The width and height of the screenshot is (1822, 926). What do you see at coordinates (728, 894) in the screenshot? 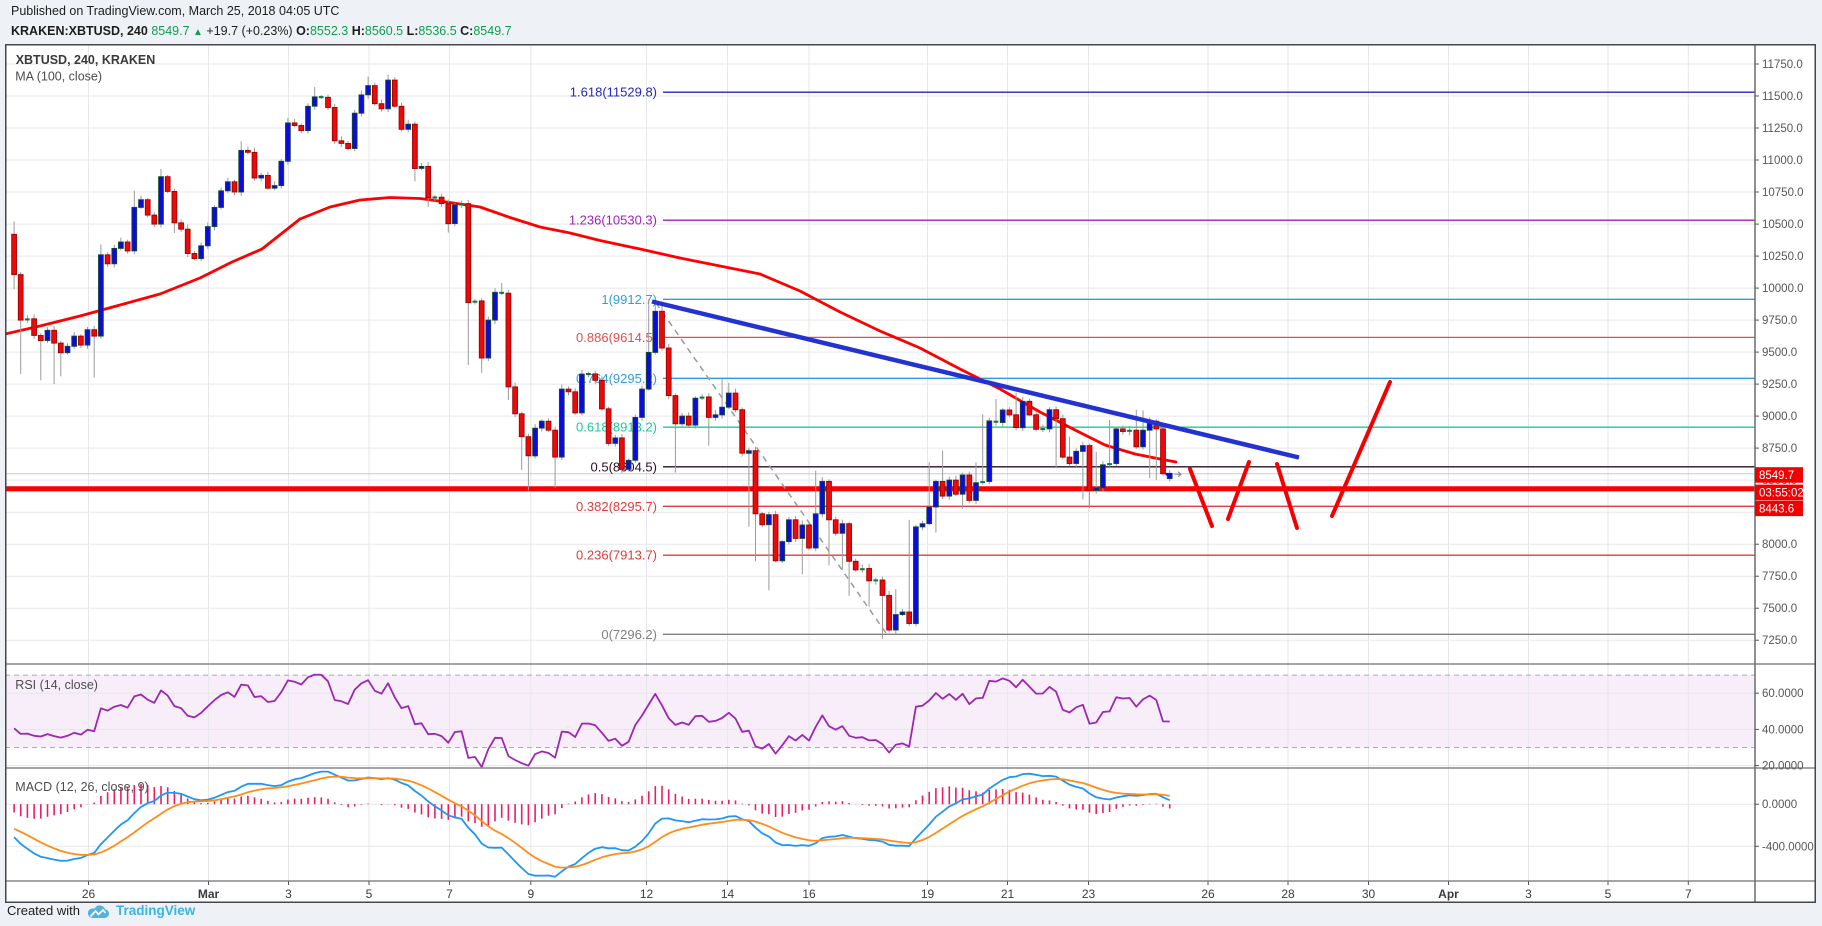
I see `svg-text: 14` at bounding box center [728, 894].